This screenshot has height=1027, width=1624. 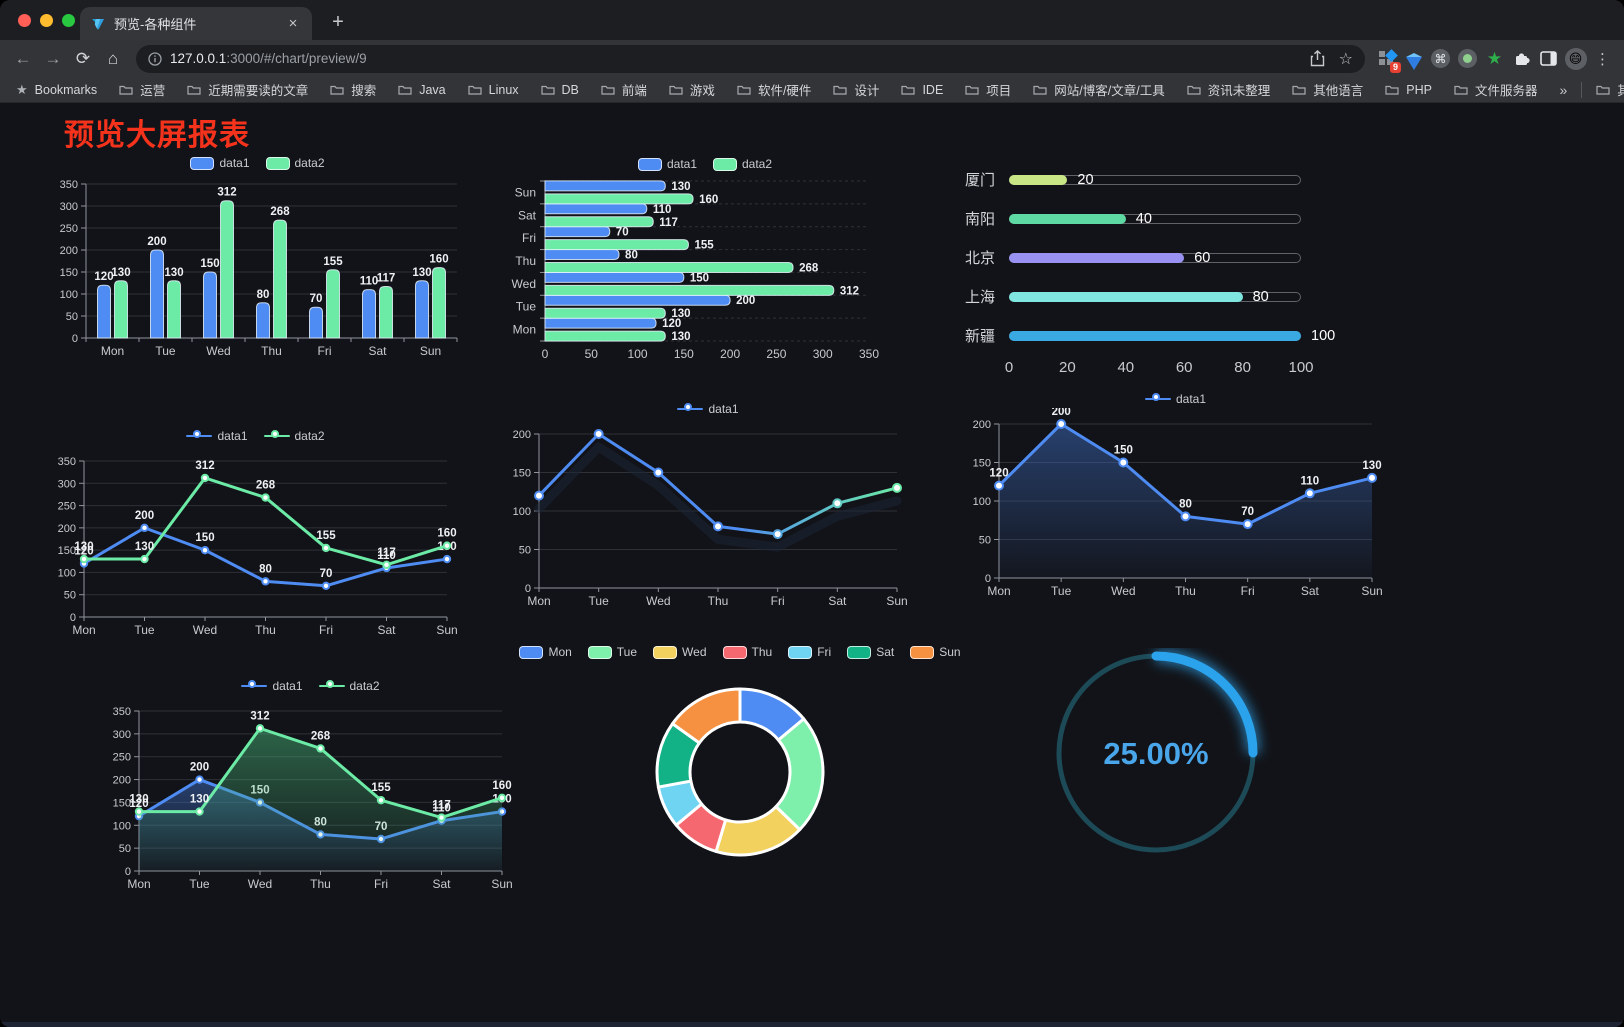 What do you see at coordinates (522, 512) in the screenshot?
I see `svg-text: 100` at bounding box center [522, 512].